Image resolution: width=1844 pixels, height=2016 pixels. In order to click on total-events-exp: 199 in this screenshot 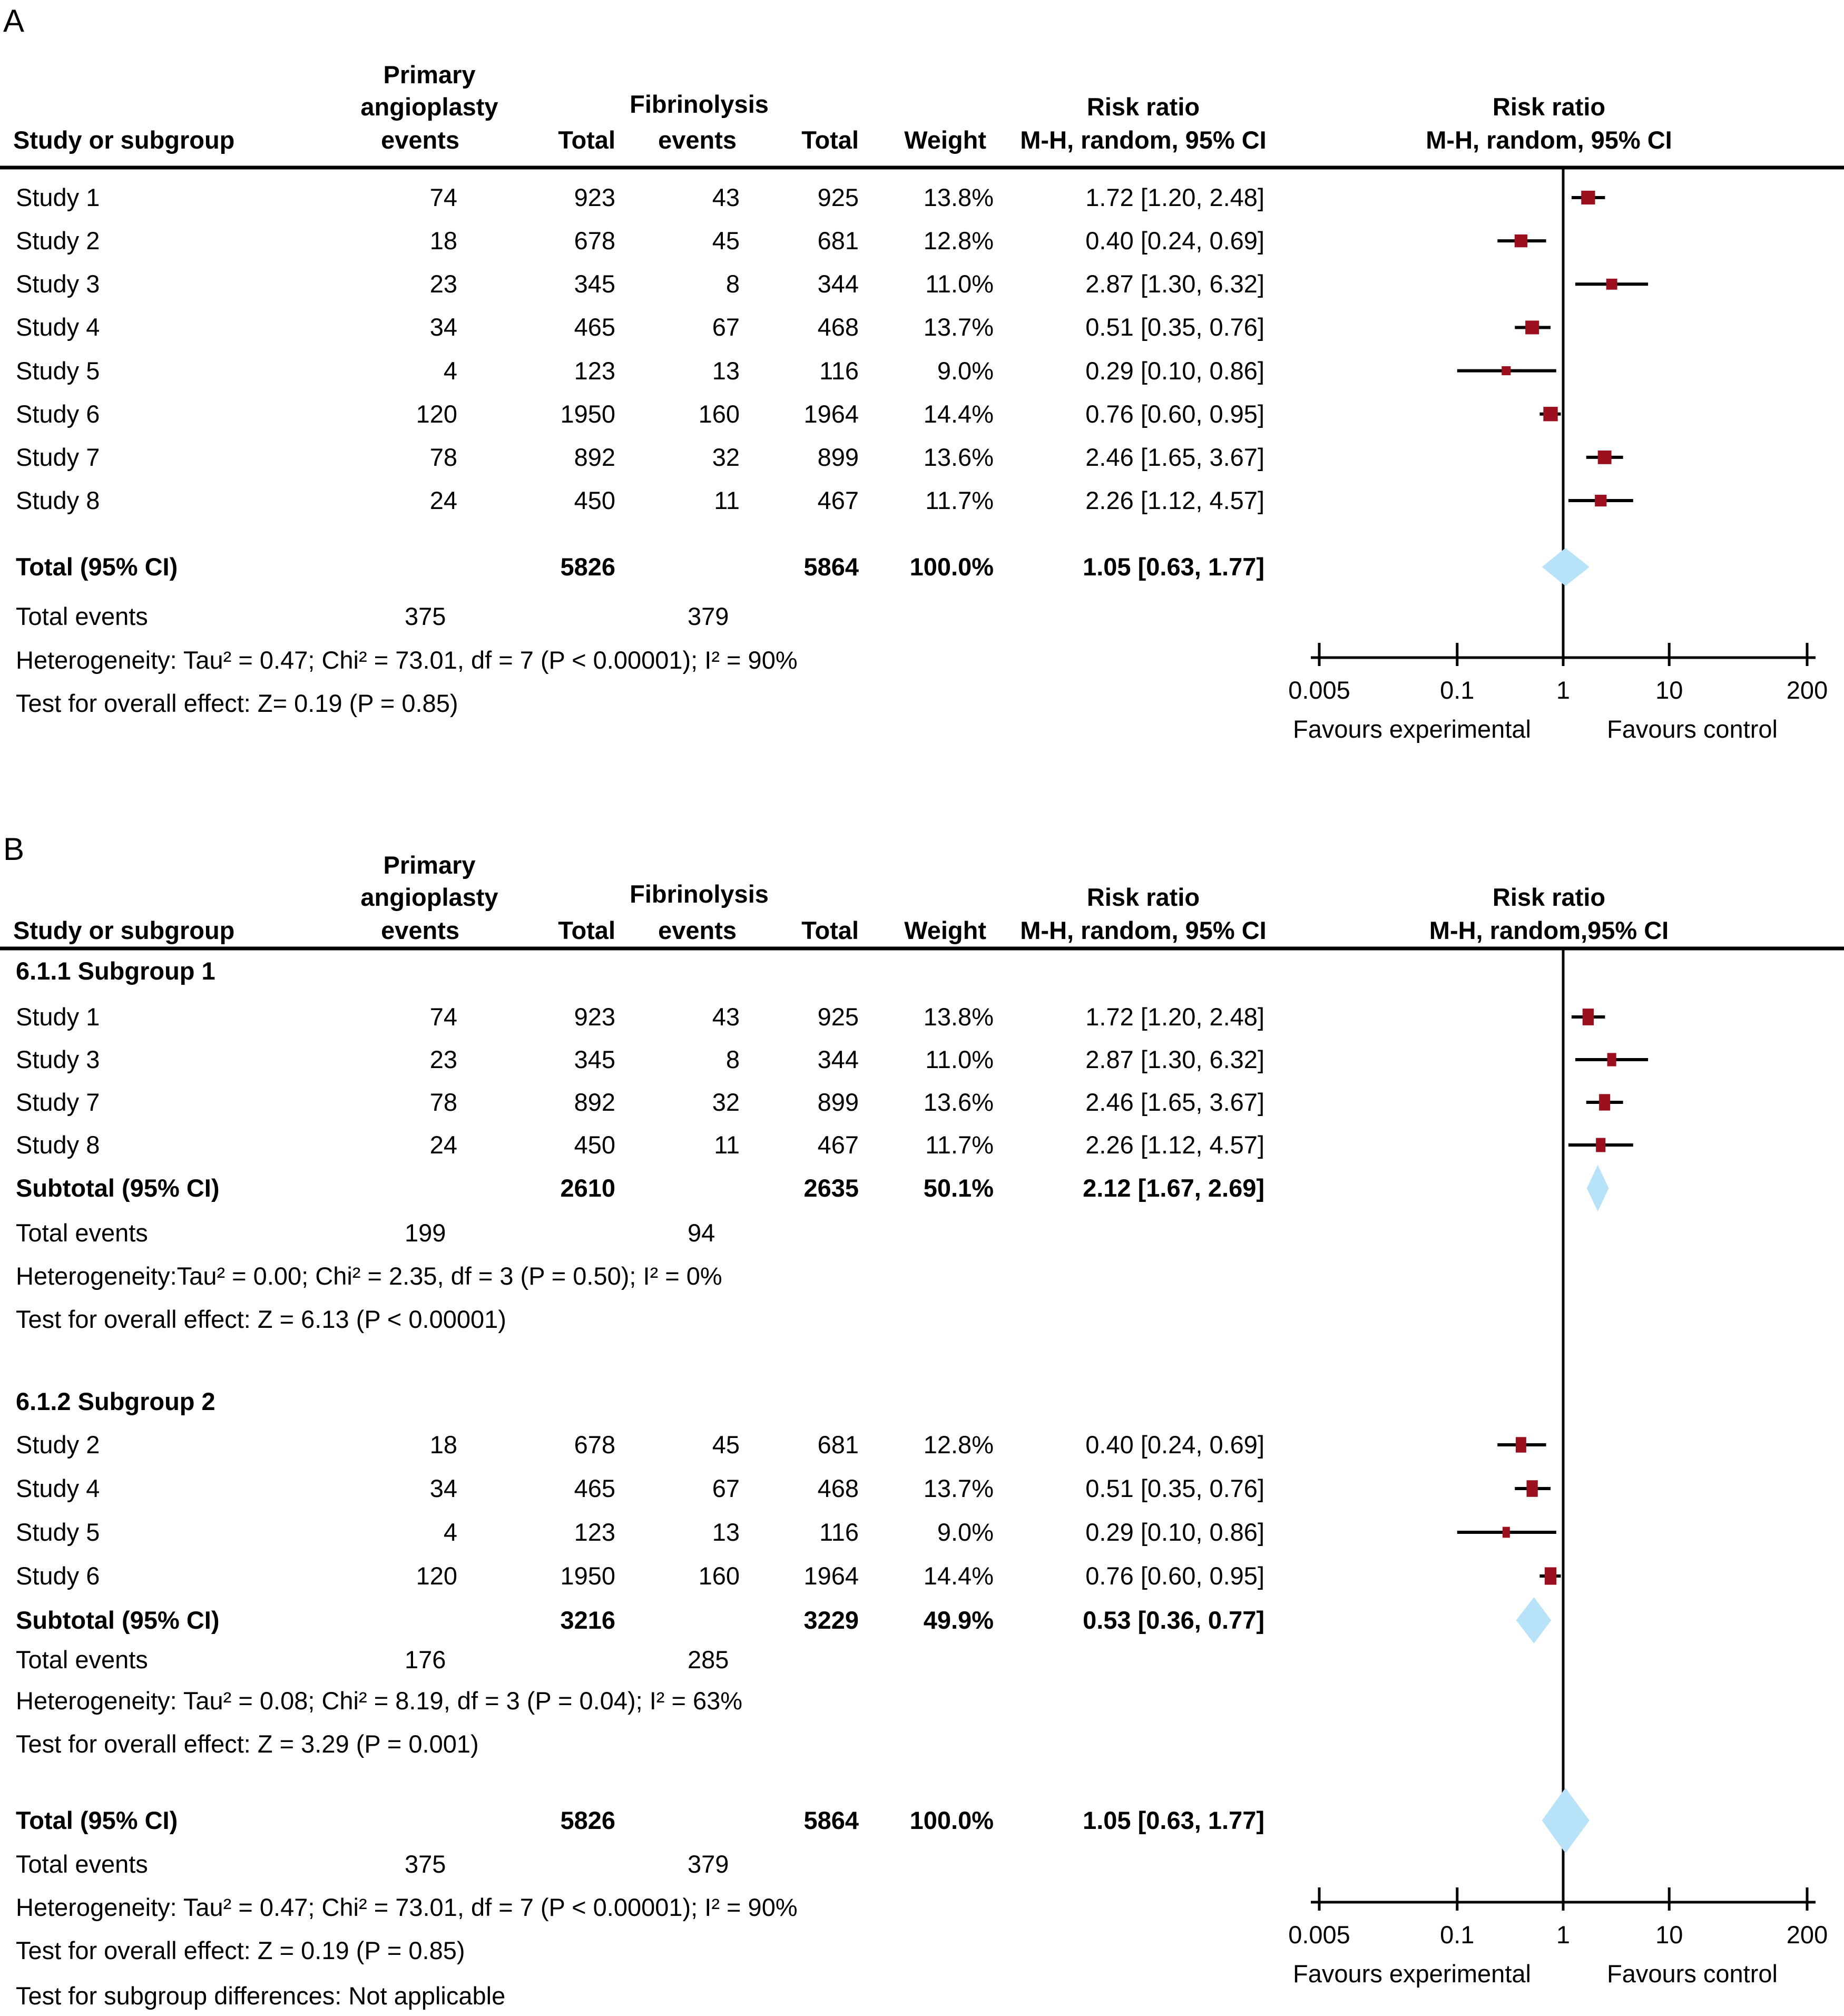, I will do `click(425, 1233)`.